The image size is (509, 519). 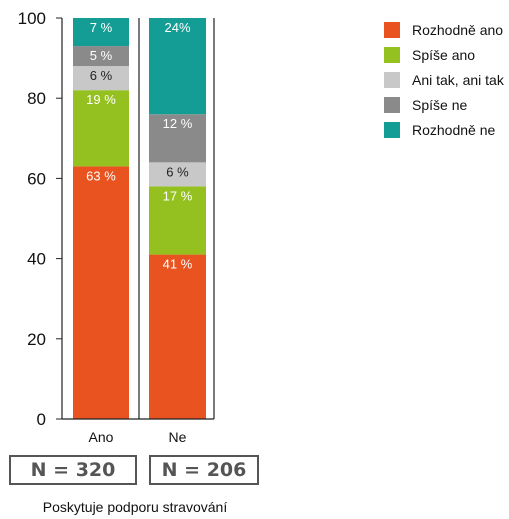 I want to click on x-axis-title: Poskytuje podporu stravování, so click(x=135, y=507).